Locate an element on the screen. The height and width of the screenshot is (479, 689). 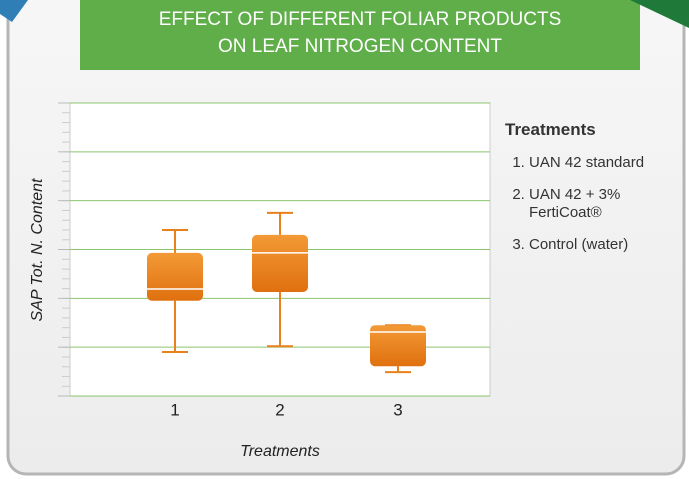
chart-title: EFFECT OF DIFFERENT FOLIAR PRODUCTS is located at coordinates (360, 19).